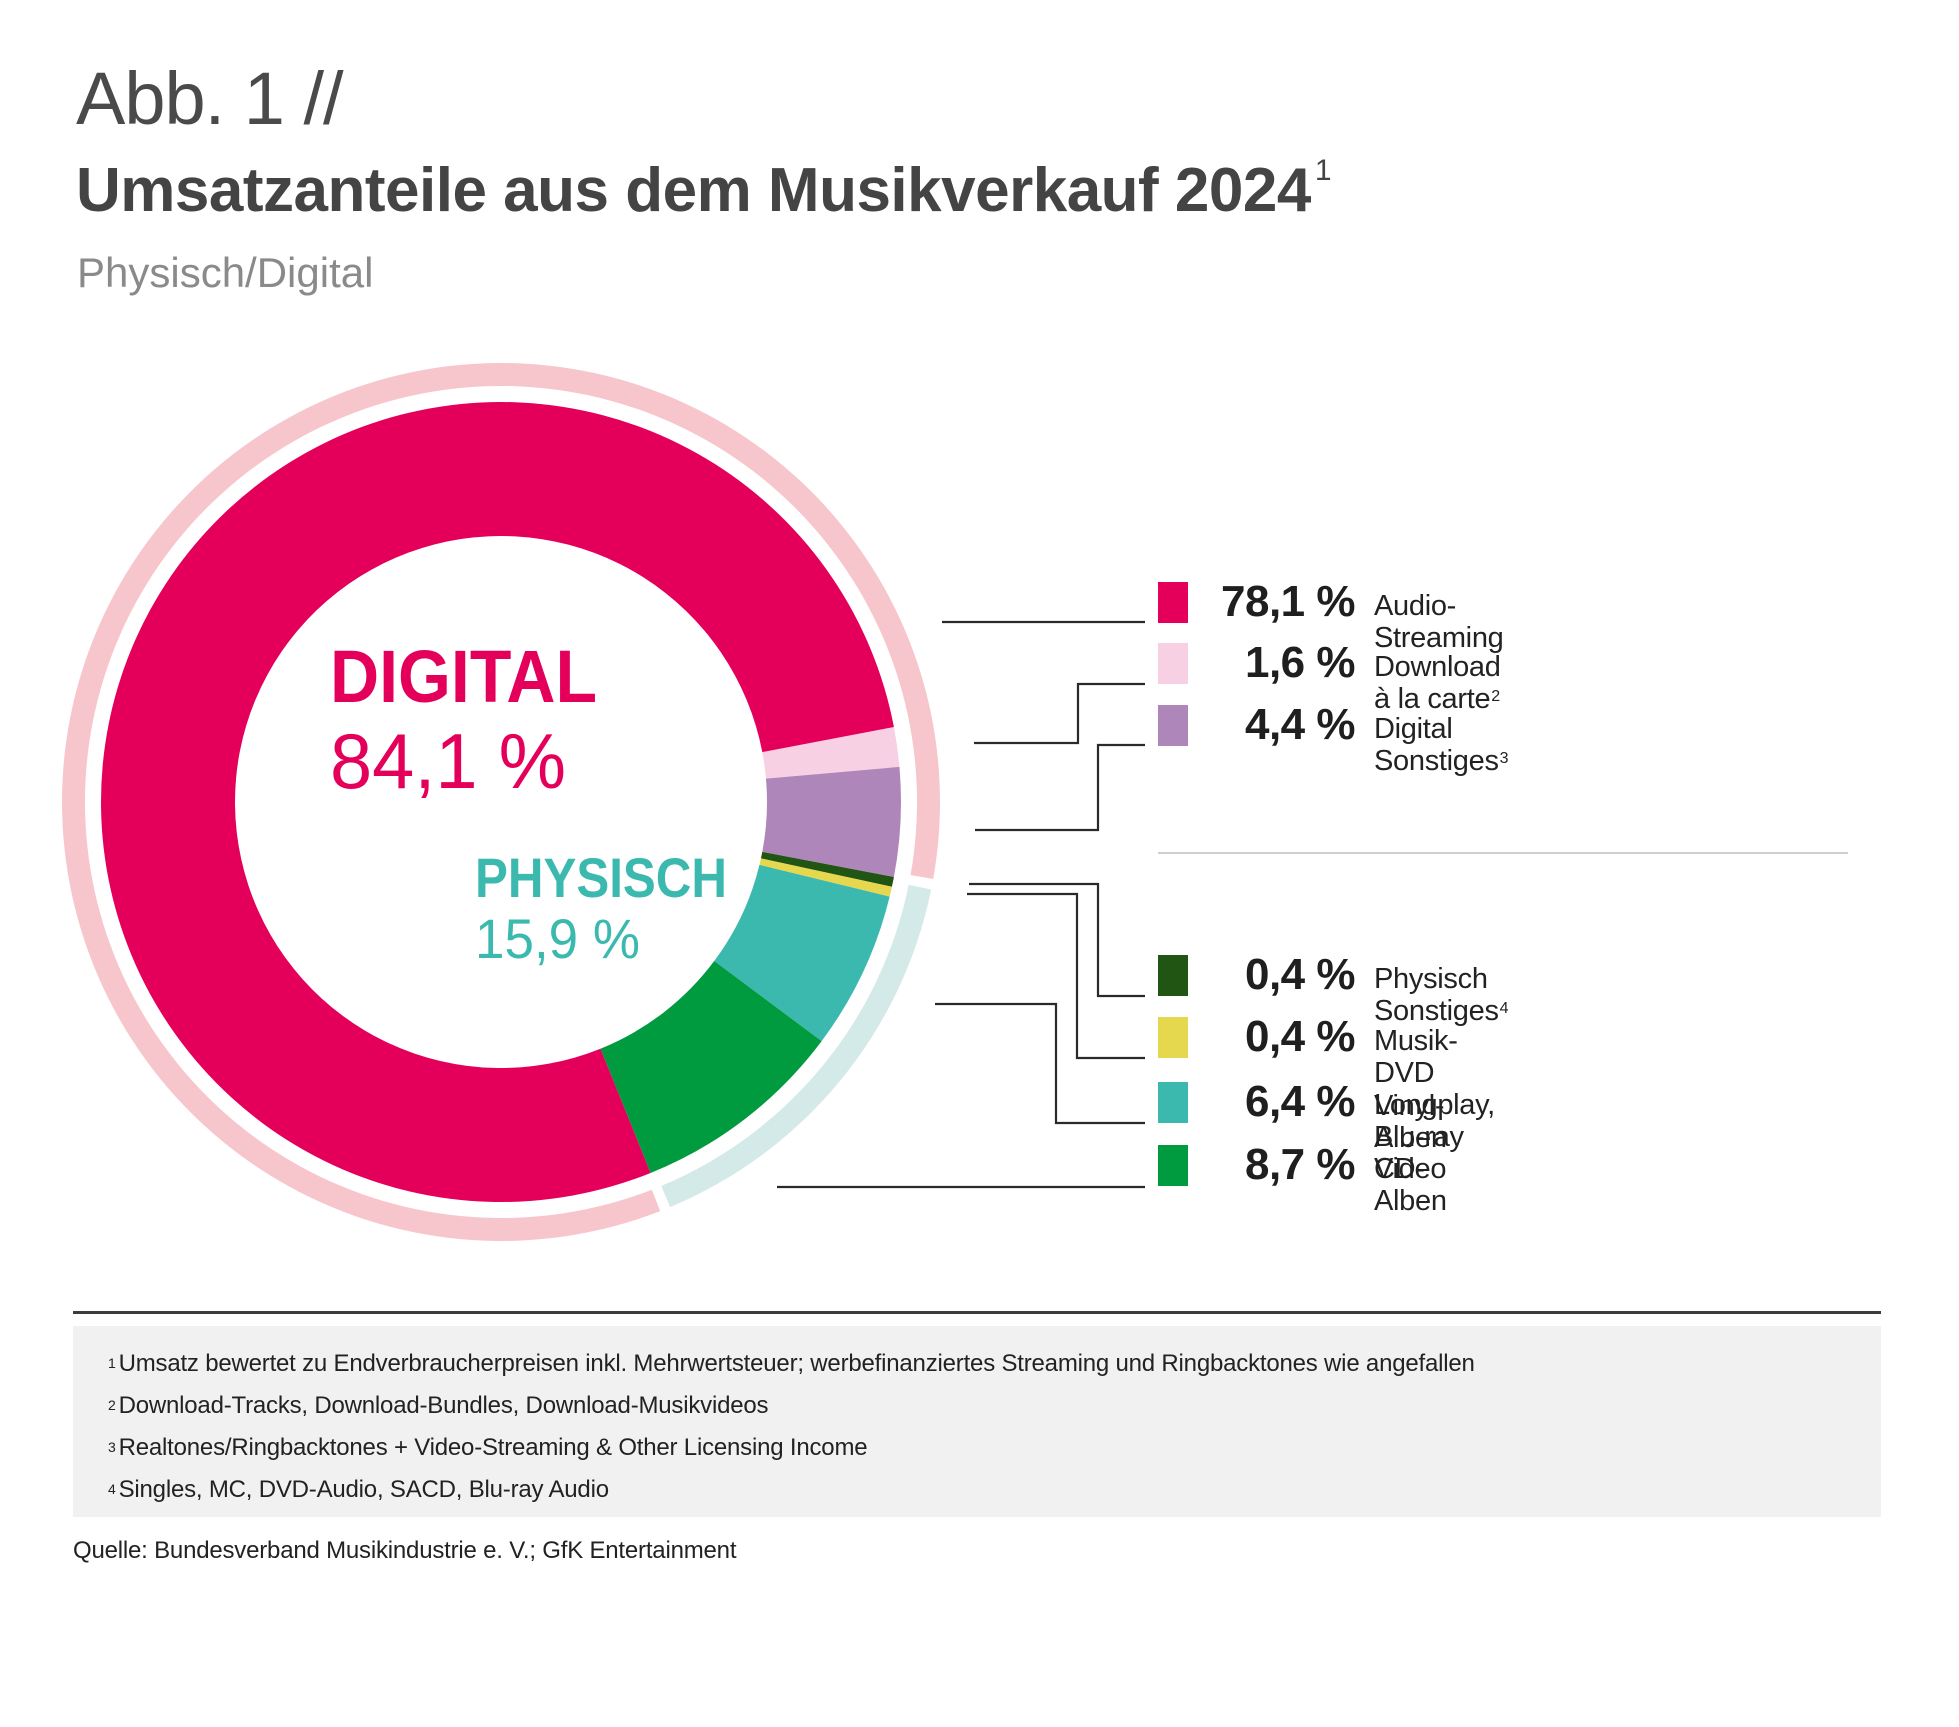 This screenshot has width=1959, height=1727. Describe the element at coordinates (1436, 995) in the screenshot. I see `legend-label-text: Physisch Sonstiges` at that location.